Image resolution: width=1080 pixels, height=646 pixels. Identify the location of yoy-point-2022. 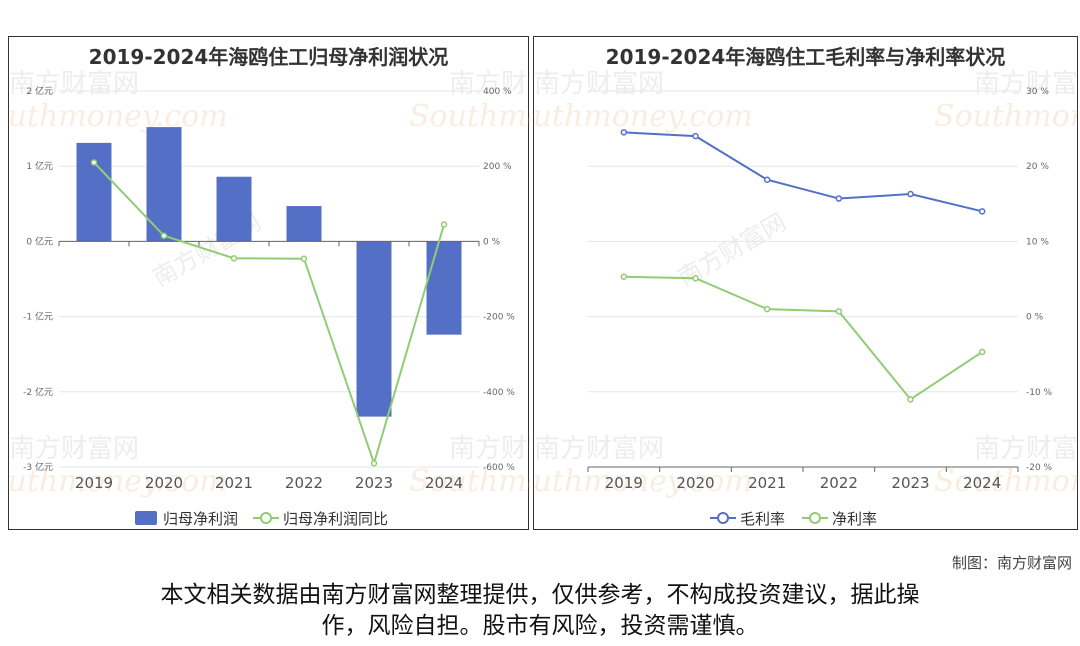
(304, 258).